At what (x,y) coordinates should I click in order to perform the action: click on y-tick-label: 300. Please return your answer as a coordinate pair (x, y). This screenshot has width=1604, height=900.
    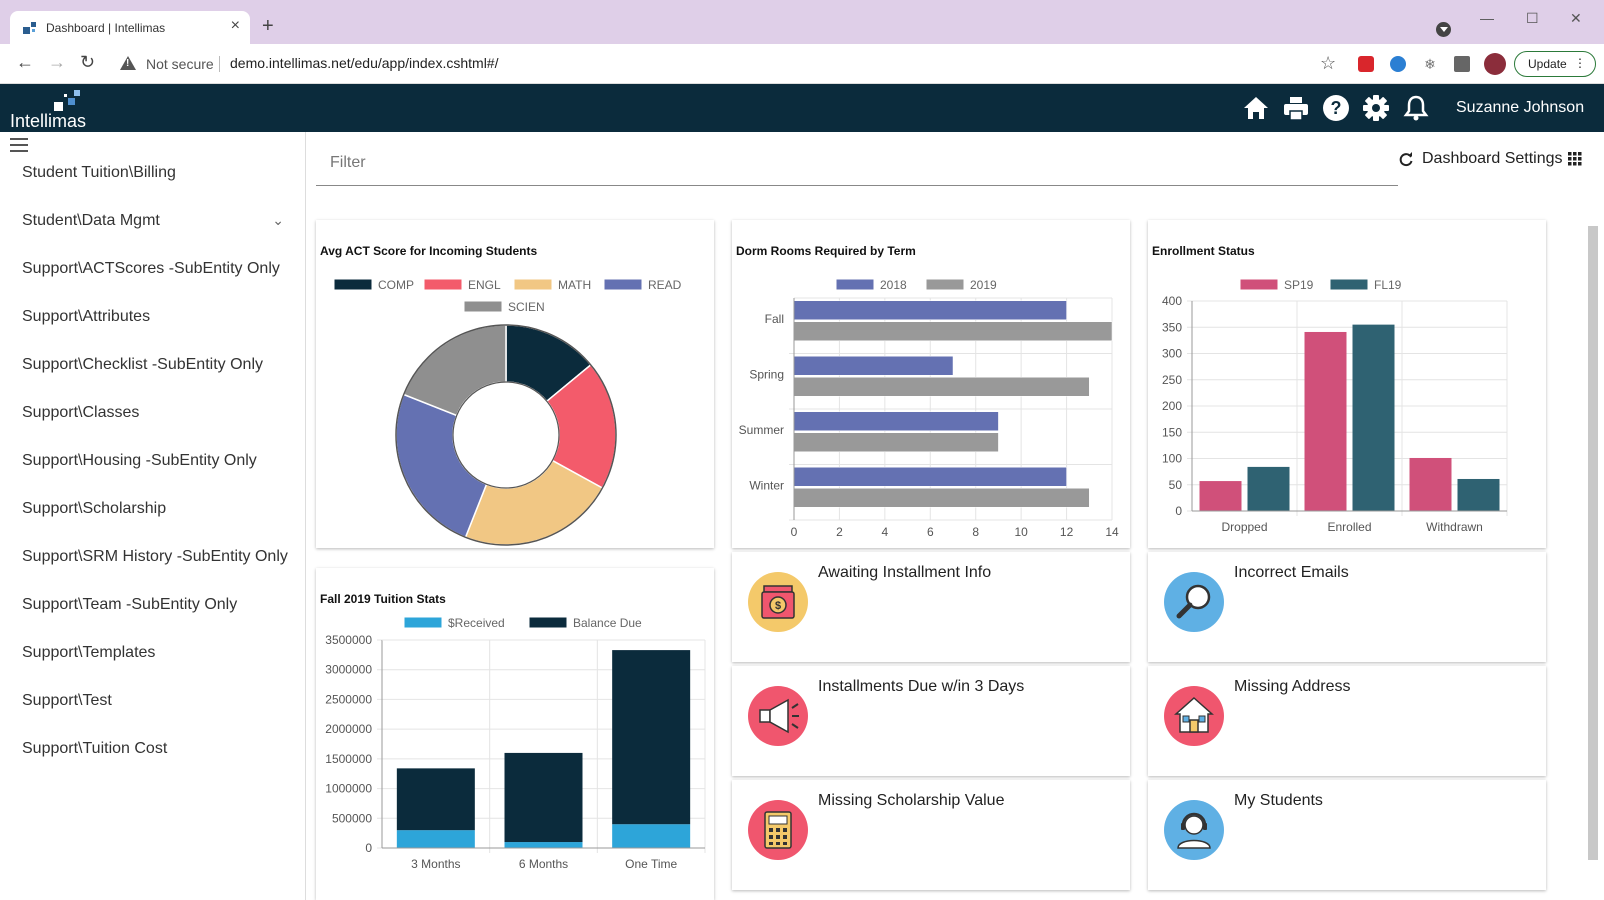
    Looking at the image, I should click on (1172, 354).